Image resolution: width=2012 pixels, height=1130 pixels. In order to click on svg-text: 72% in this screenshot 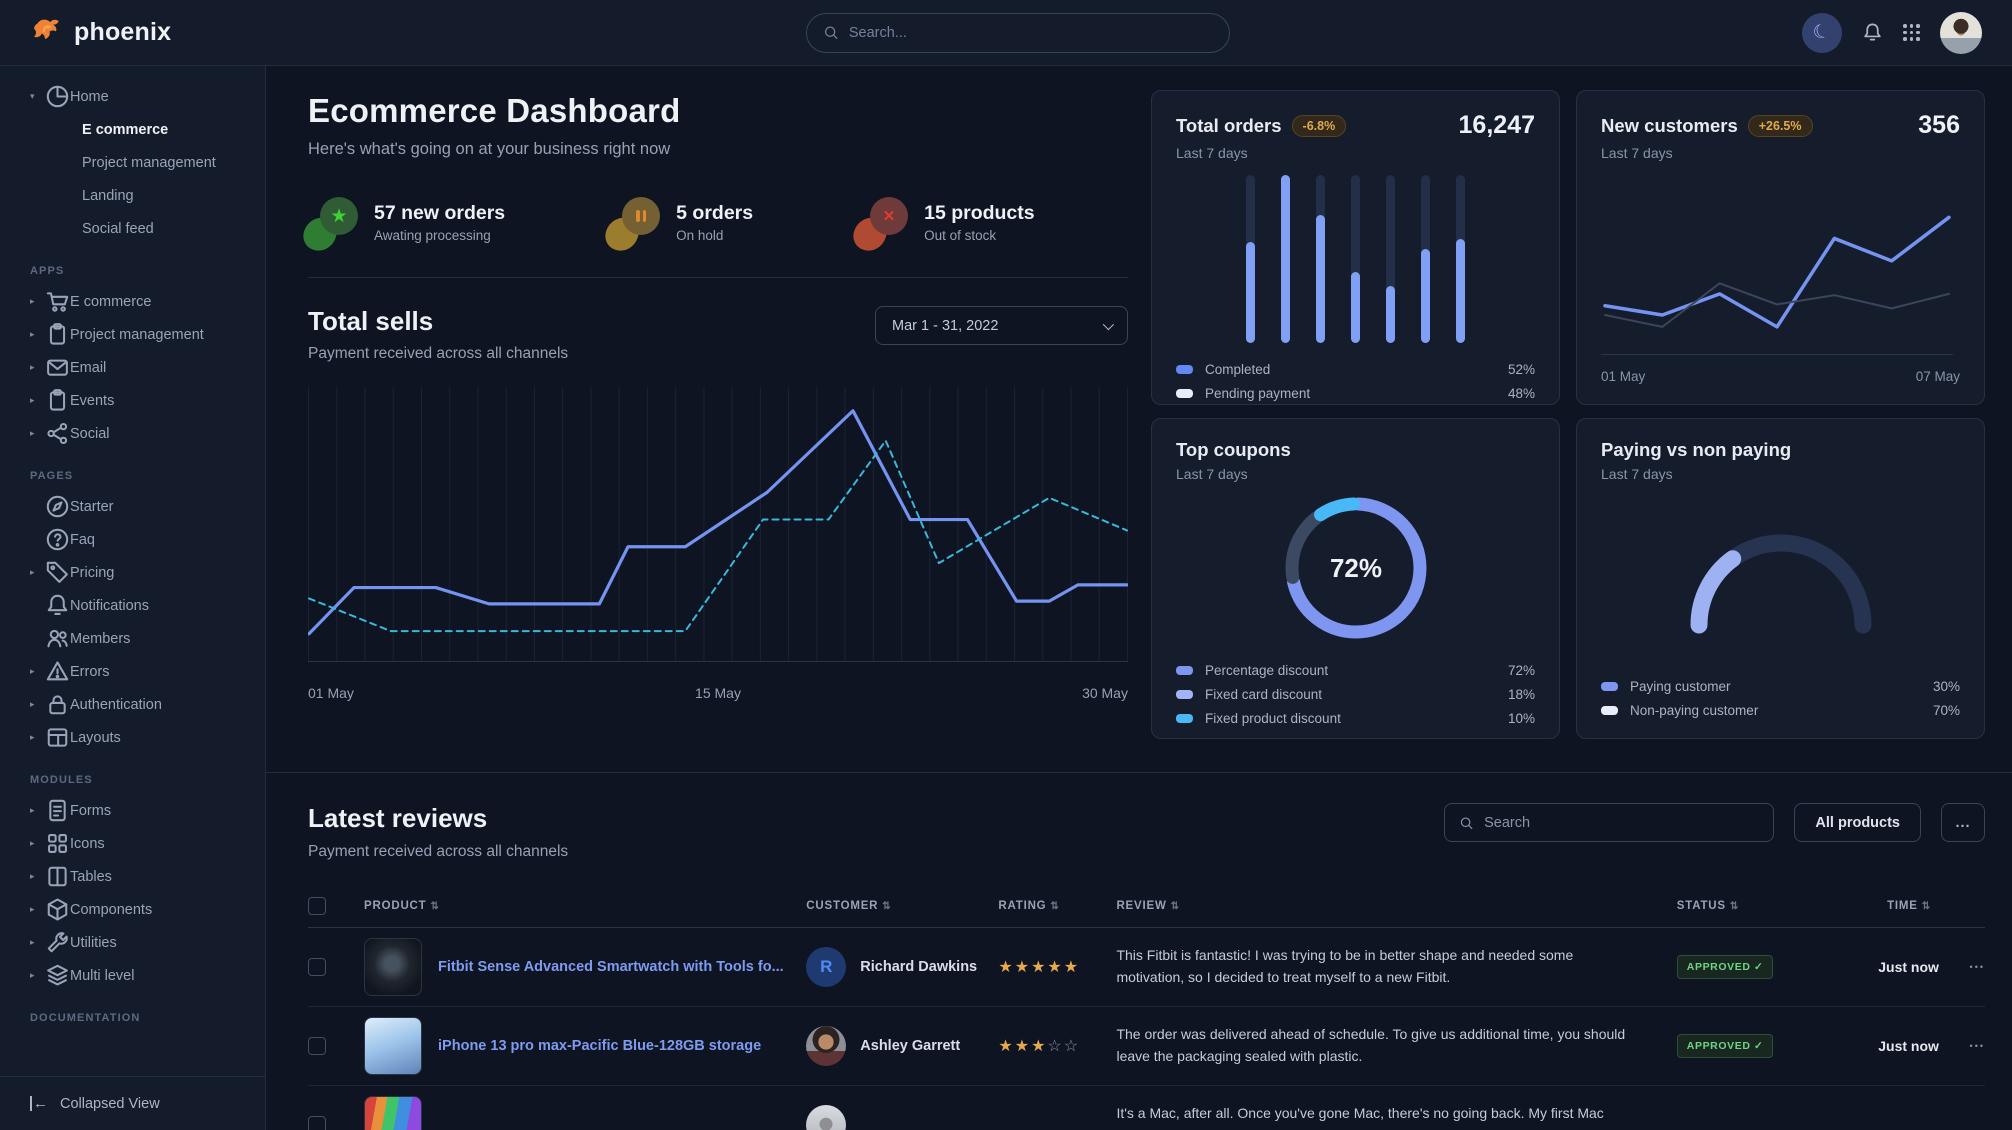, I will do `click(1355, 568)`.